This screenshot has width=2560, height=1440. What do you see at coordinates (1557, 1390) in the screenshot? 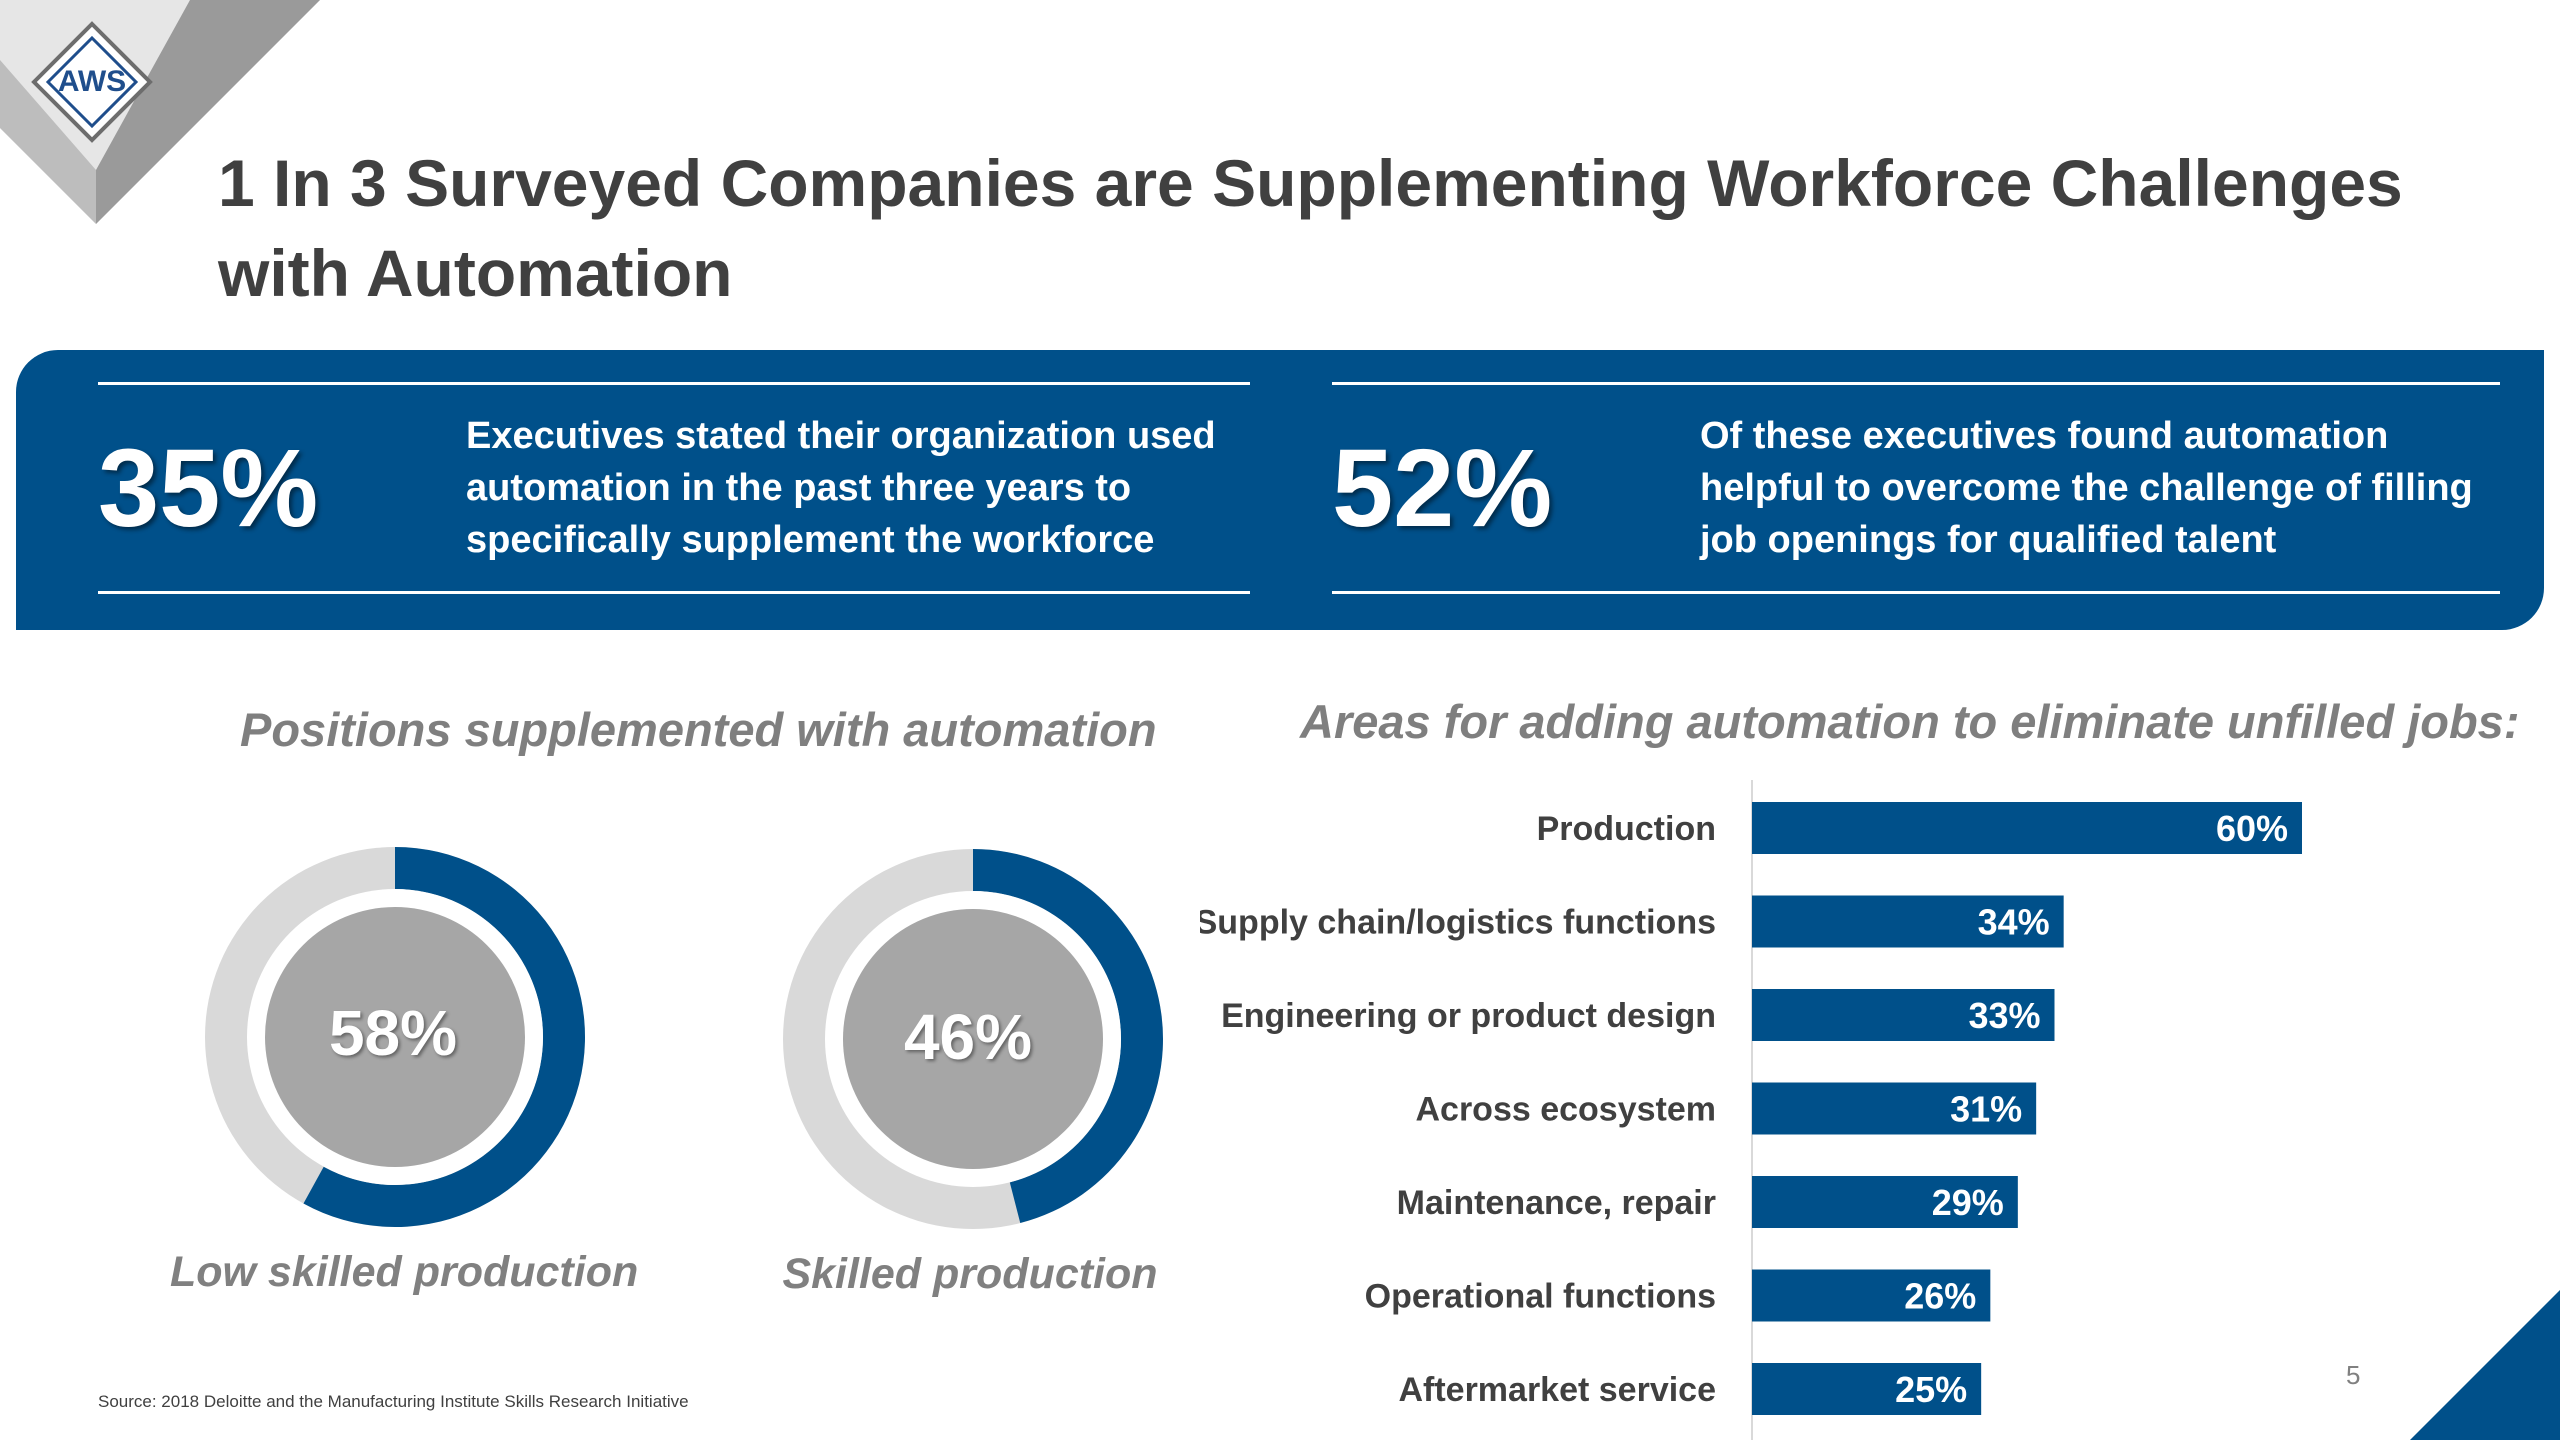
I see `bar-category-label: Aftermarket service` at bounding box center [1557, 1390].